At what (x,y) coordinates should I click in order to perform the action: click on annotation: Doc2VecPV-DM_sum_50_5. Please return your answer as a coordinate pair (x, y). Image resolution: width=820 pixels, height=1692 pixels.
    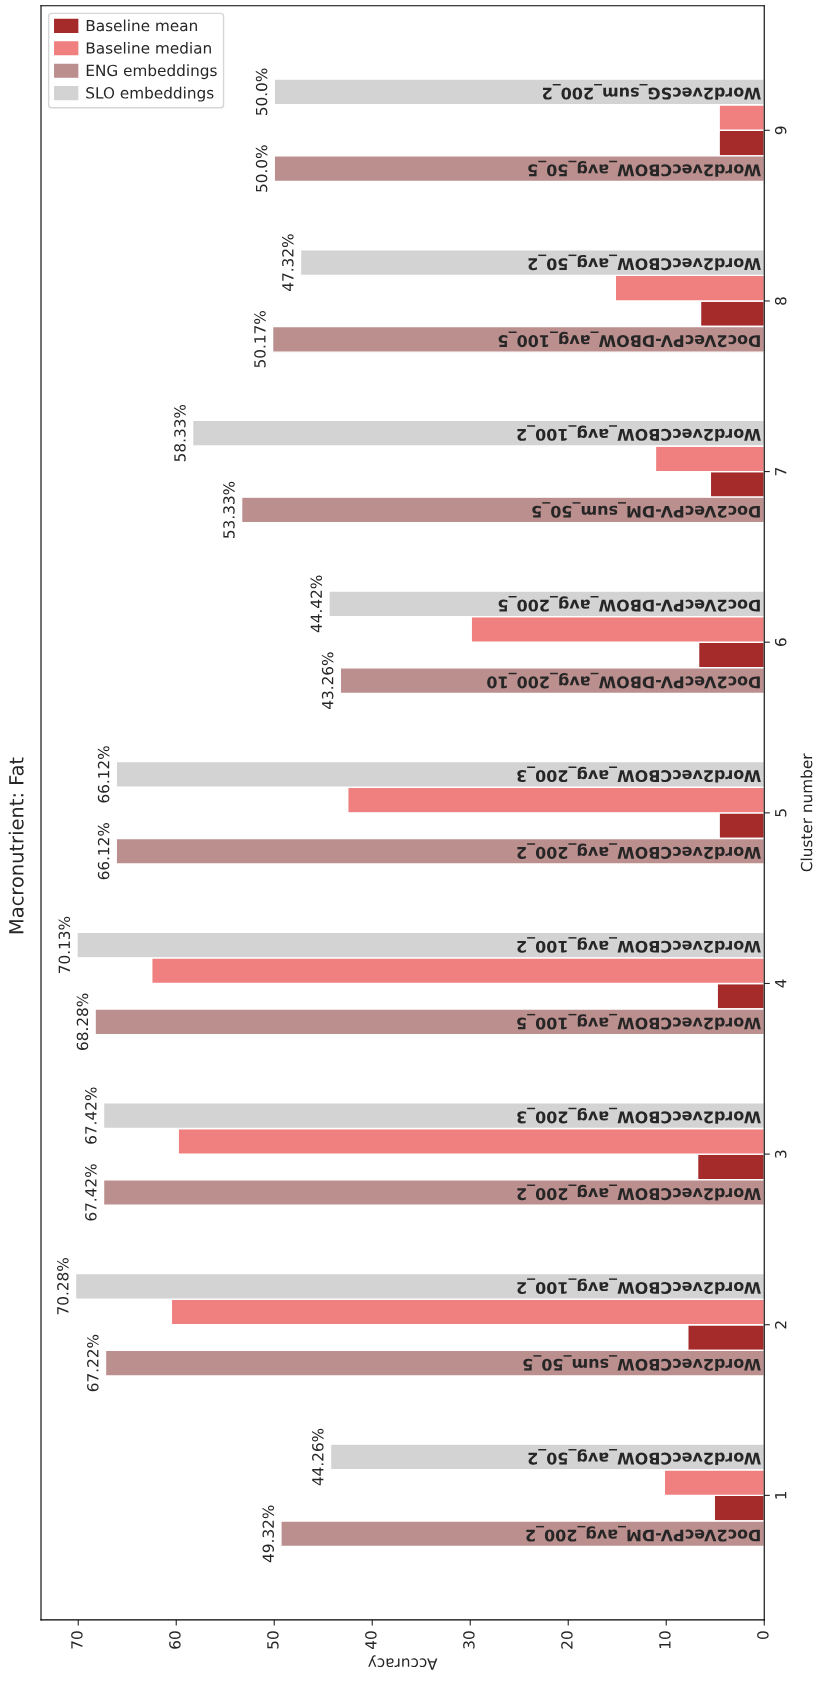
    Looking at the image, I should click on (646, 510).